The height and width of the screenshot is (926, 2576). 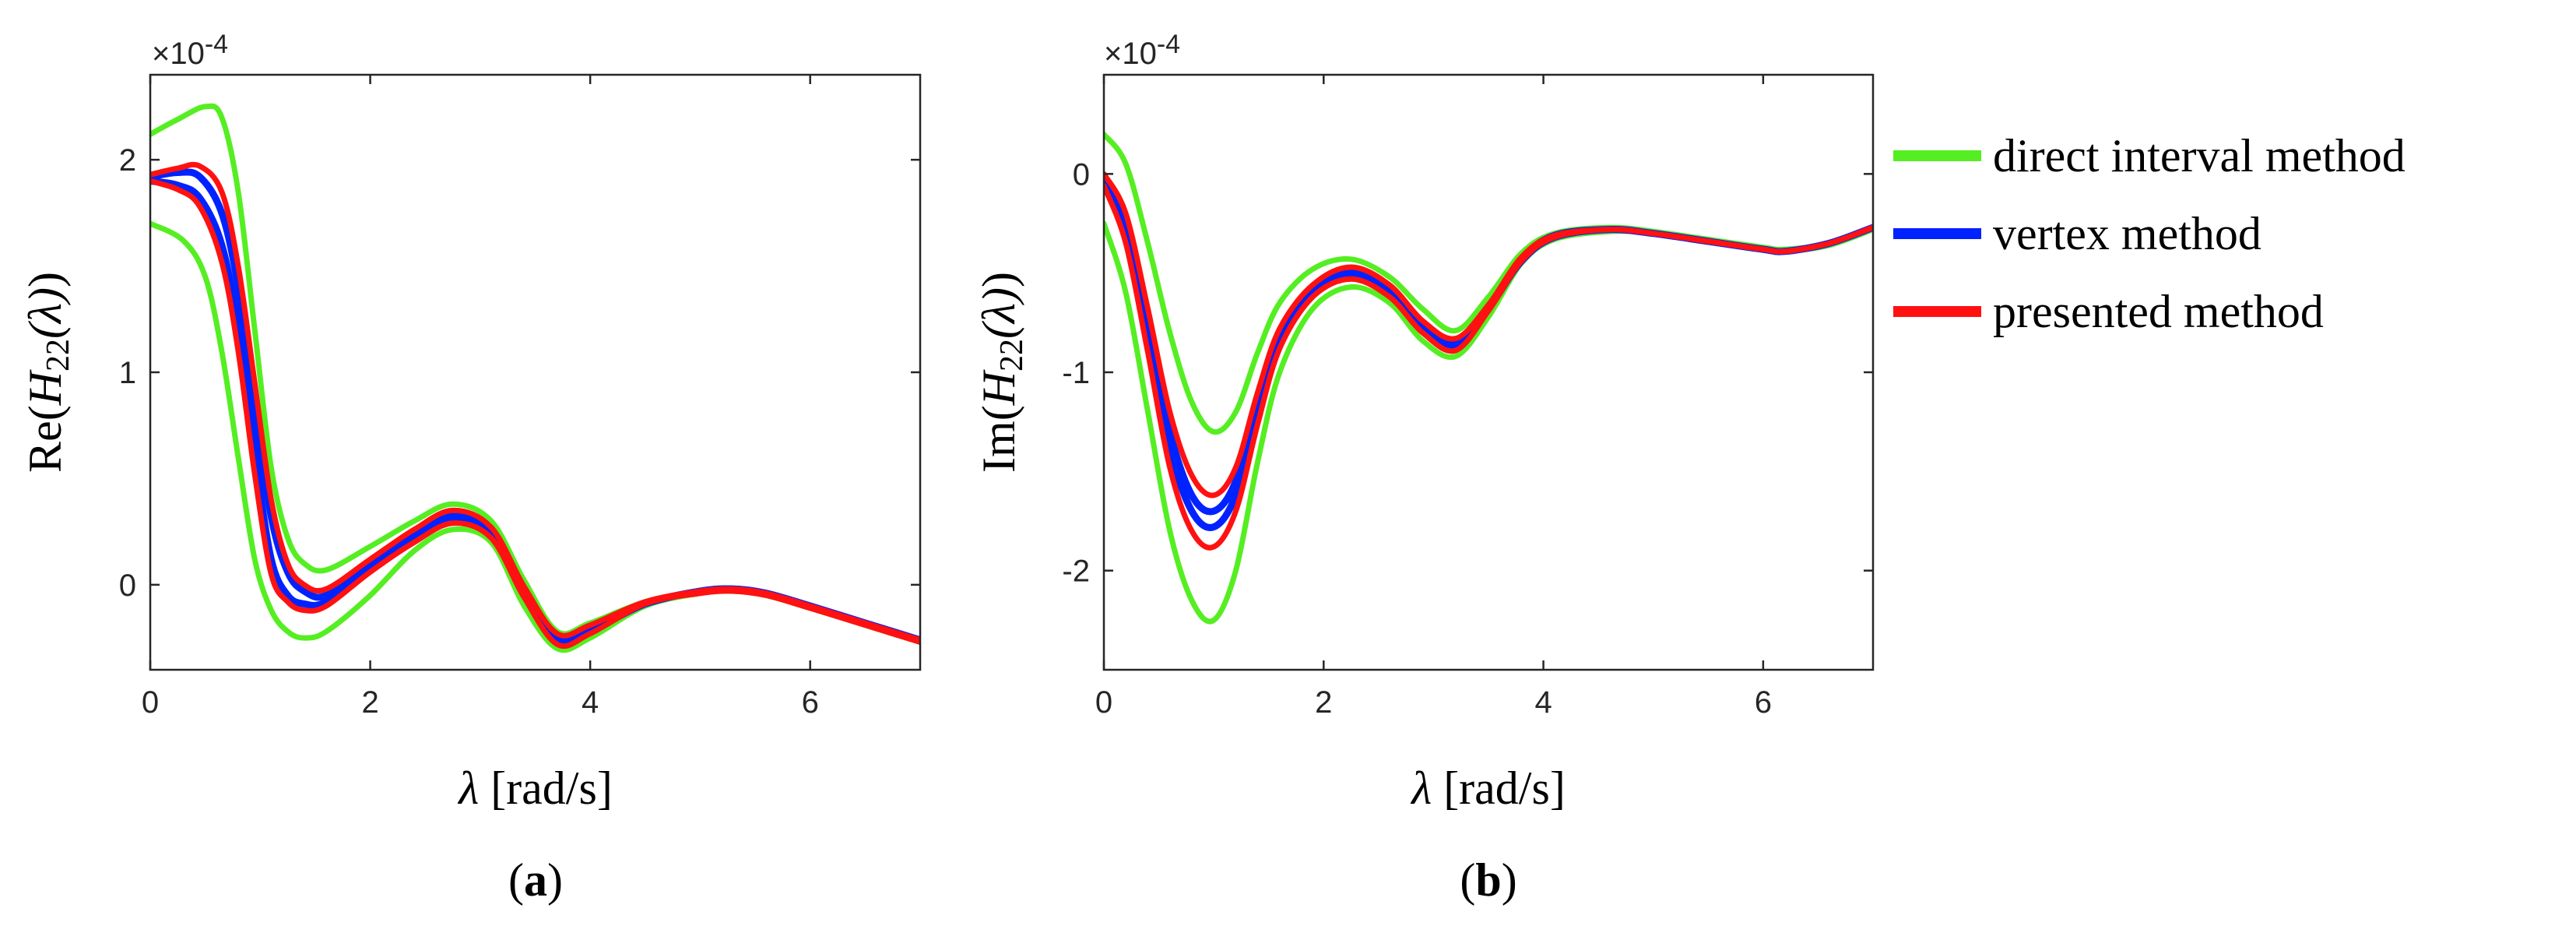 What do you see at coordinates (47, 372) in the screenshot?
I see `y-axis-label-a: Re(H22(λ))` at bounding box center [47, 372].